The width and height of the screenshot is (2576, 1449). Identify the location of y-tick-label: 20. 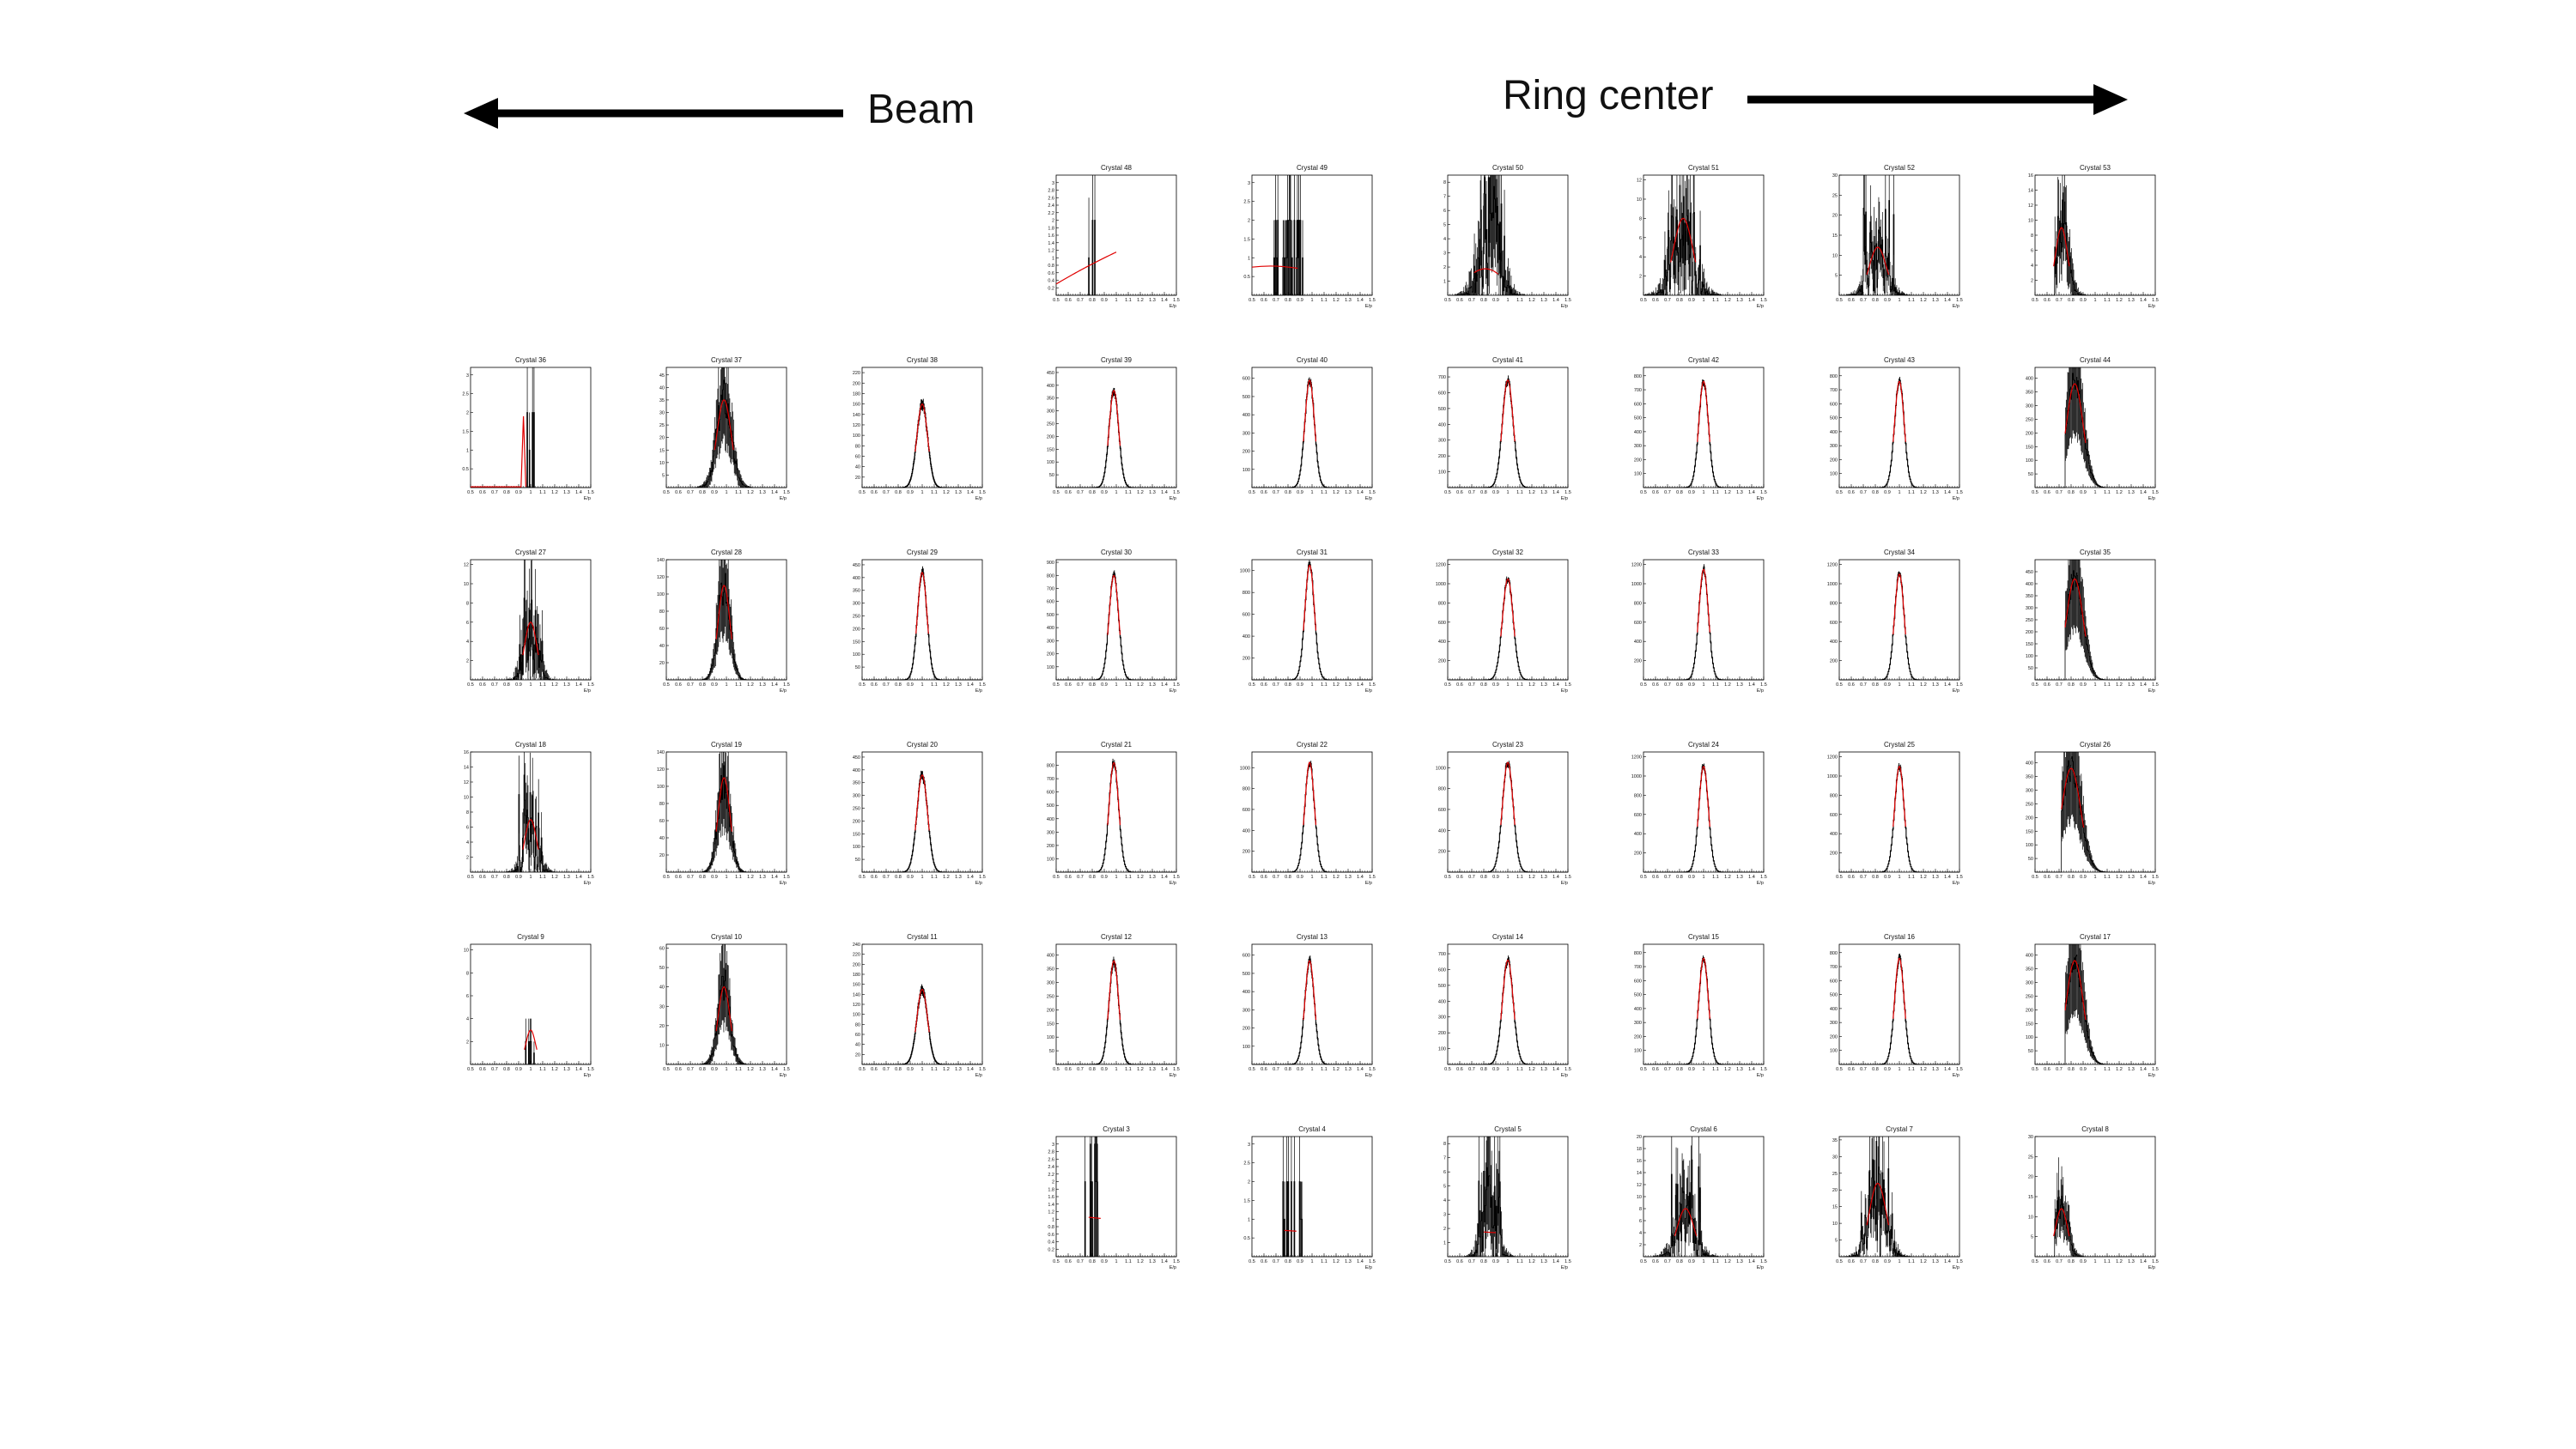
(662, 438).